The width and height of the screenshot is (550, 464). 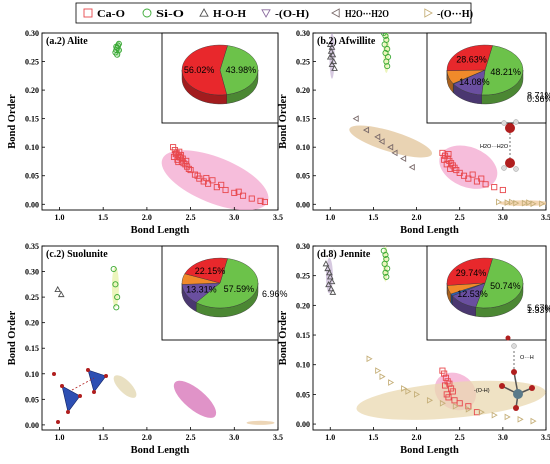 What do you see at coordinates (346, 41) in the screenshot?
I see `panel-title: (b.2) Afwillite` at bounding box center [346, 41].